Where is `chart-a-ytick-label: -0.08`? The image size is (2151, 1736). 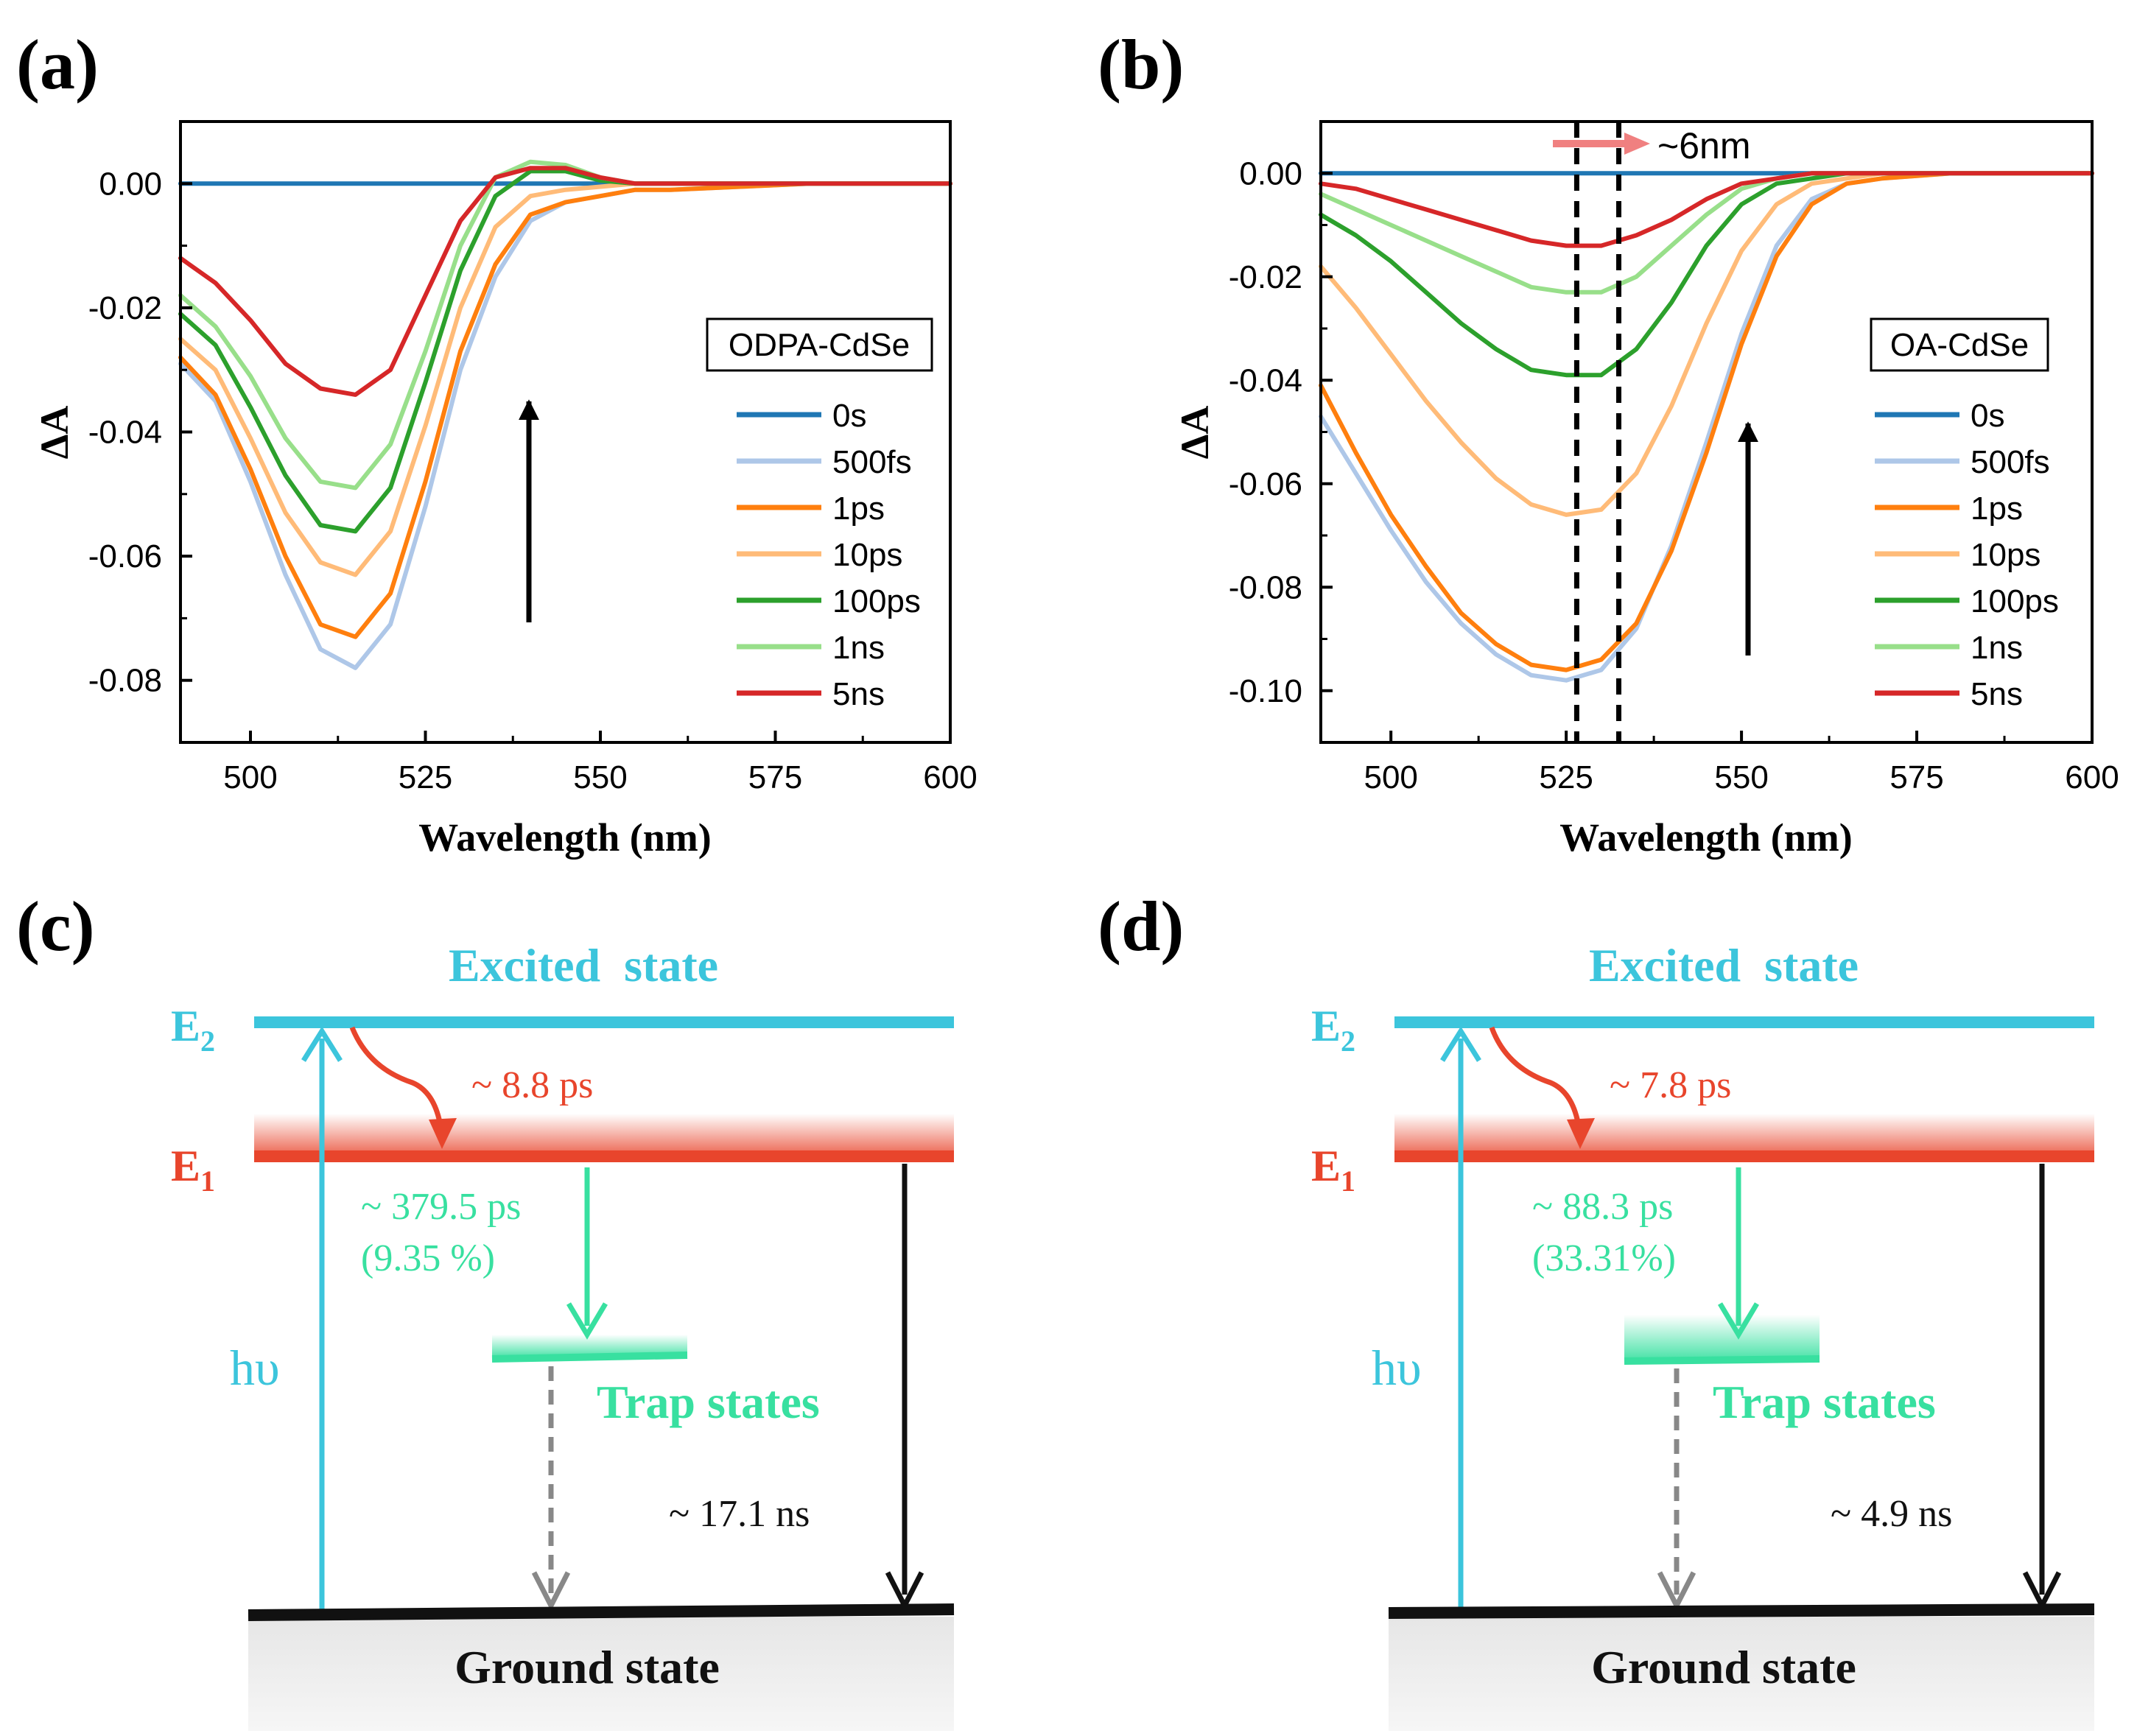
chart-a-ytick-label: -0.08 is located at coordinates (125, 681).